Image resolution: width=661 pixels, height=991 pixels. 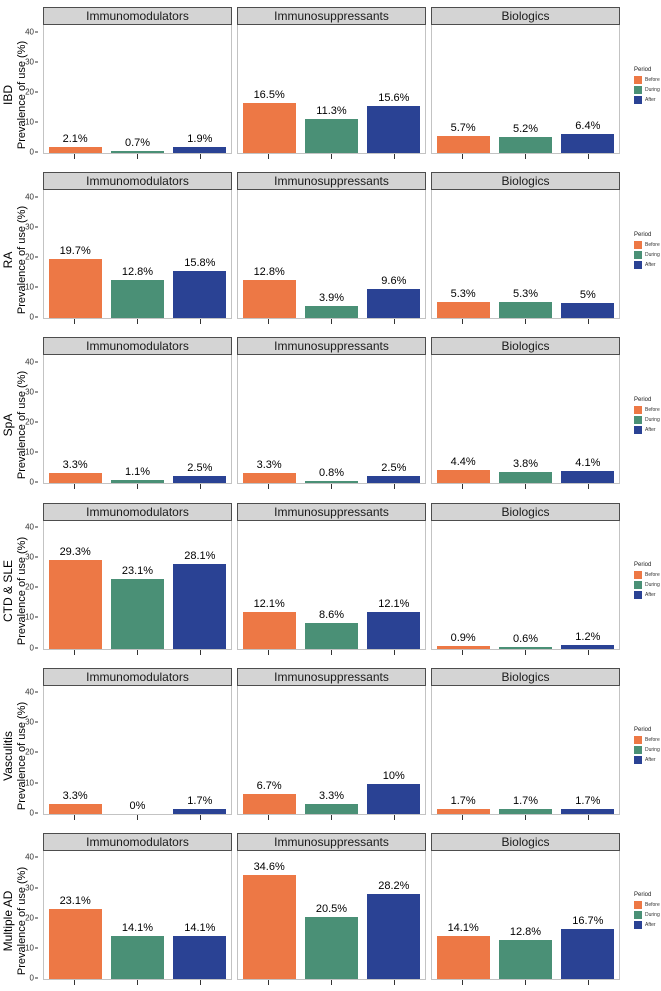 What do you see at coordinates (137, 89) in the screenshot?
I see `bar-group-during: 0.7%` at bounding box center [137, 89].